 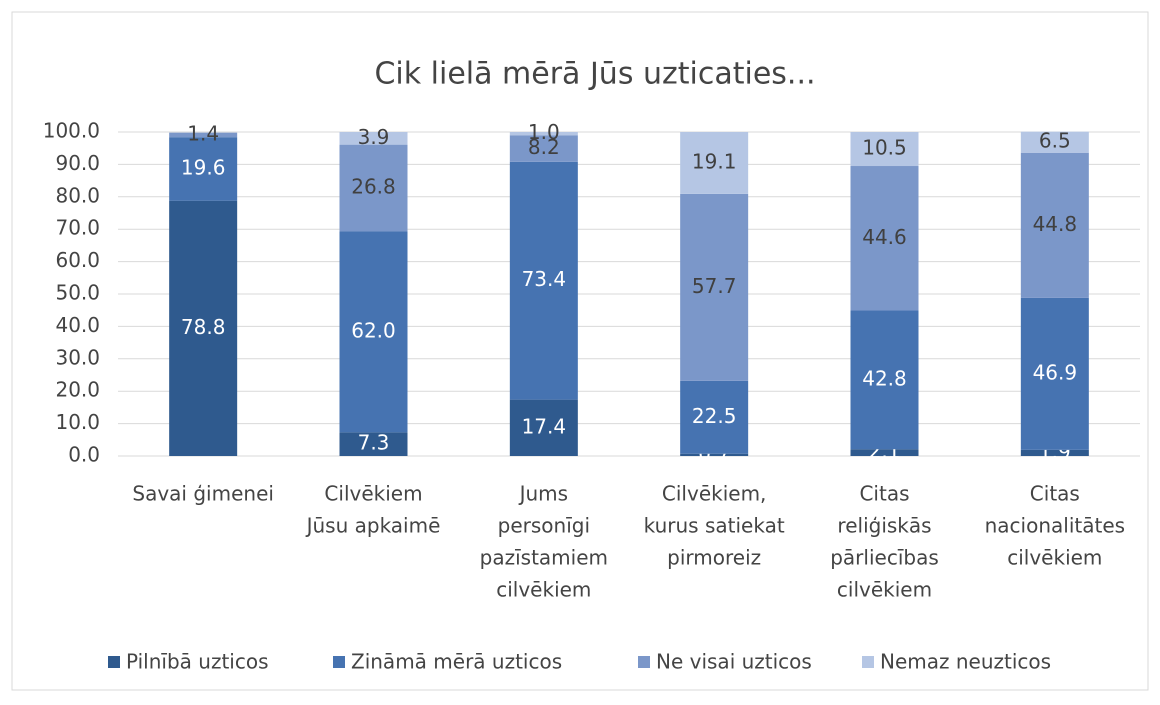 I want to click on legend-label: Nemaz neuzticos, so click(x=965, y=662).